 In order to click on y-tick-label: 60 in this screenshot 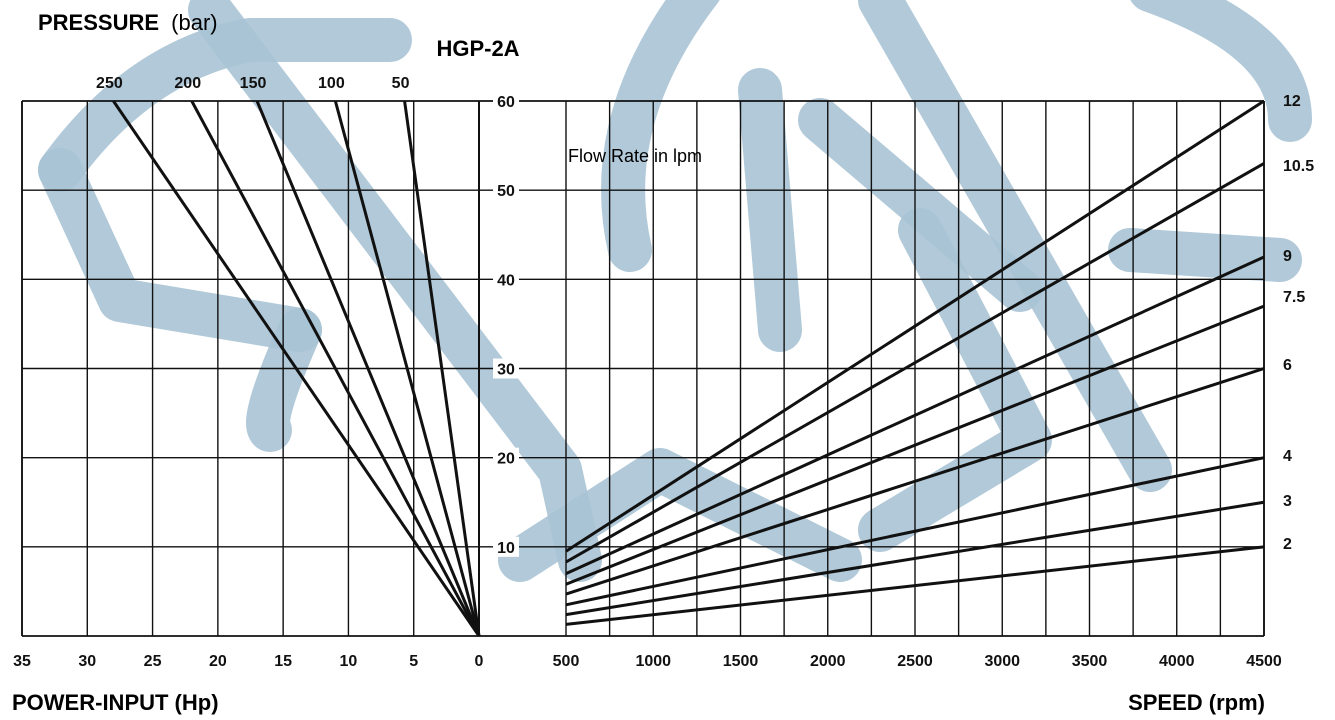, I will do `click(506, 102)`.